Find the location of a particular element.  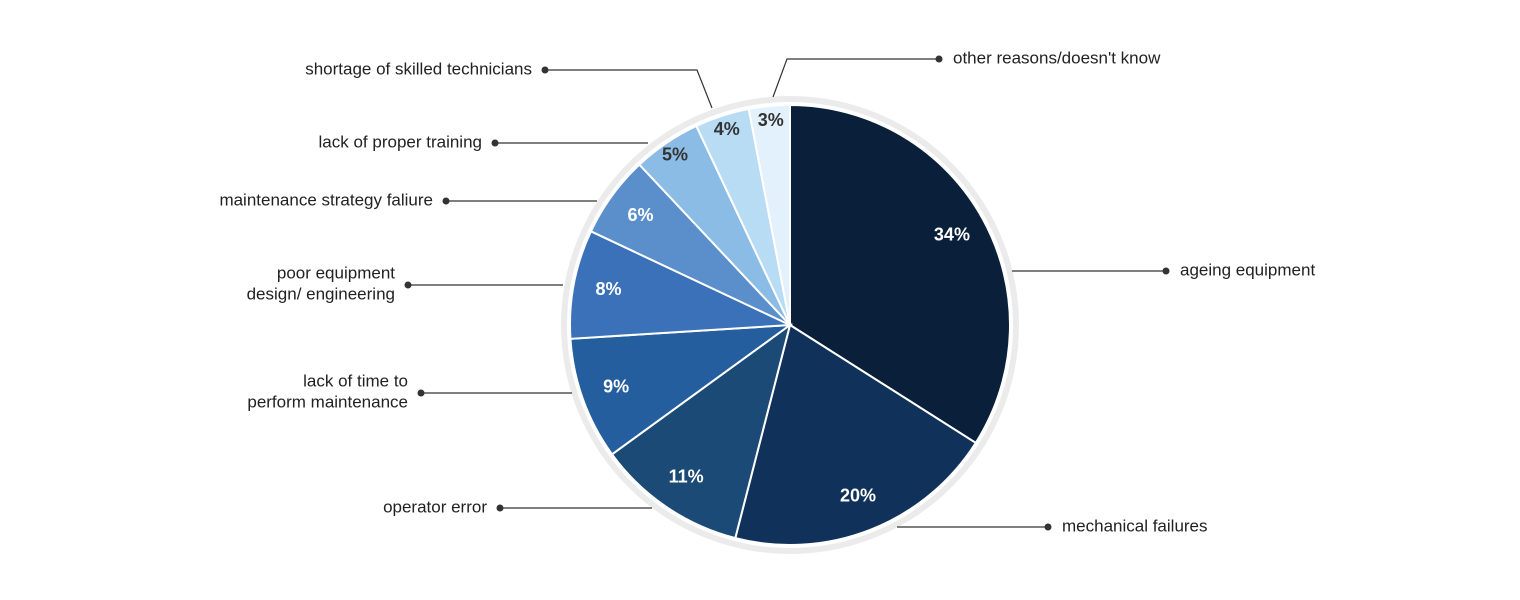

value-label: 4% is located at coordinates (727, 129).